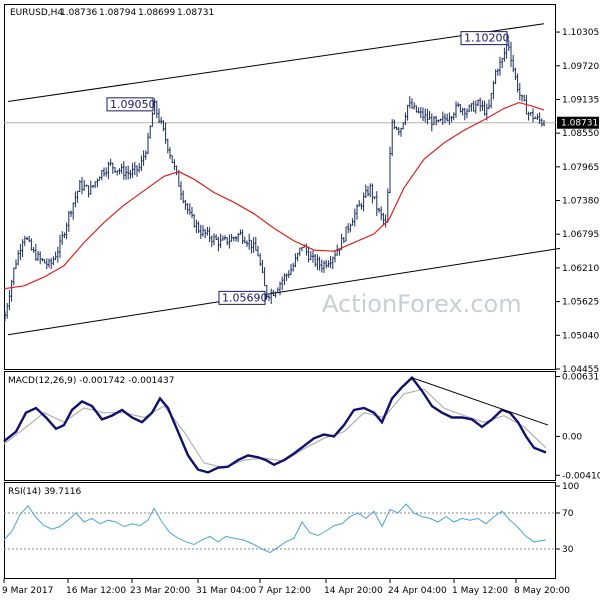 Image resolution: width=600 pixels, height=600 pixels. What do you see at coordinates (417, 591) in the screenshot?
I see `x-tick-label: 24 Apr 04:00` at bounding box center [417, 591].